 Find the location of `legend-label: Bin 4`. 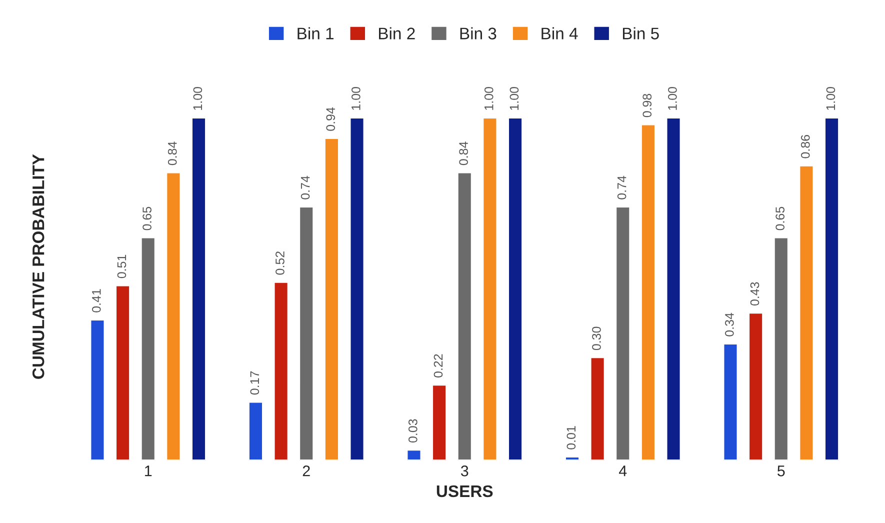

legend-label: Bin 4 is located at coordinates (560, 33).